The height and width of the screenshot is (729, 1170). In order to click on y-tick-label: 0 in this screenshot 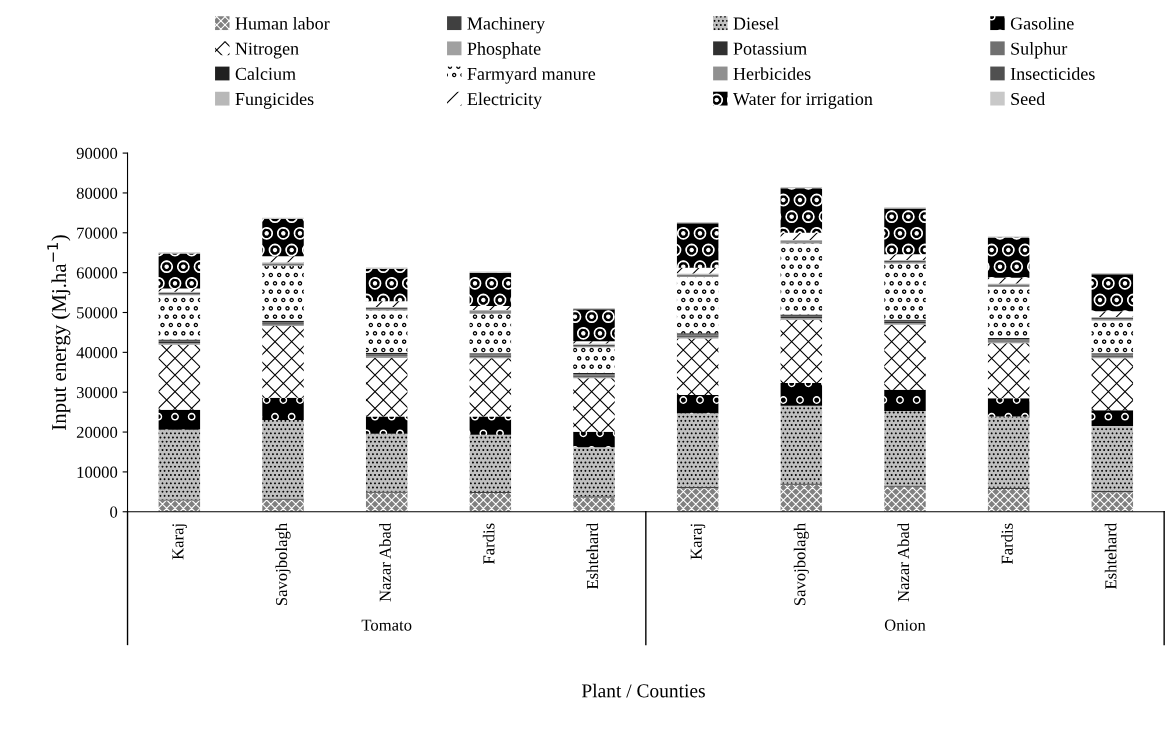, I will do `click(114, 512)`.